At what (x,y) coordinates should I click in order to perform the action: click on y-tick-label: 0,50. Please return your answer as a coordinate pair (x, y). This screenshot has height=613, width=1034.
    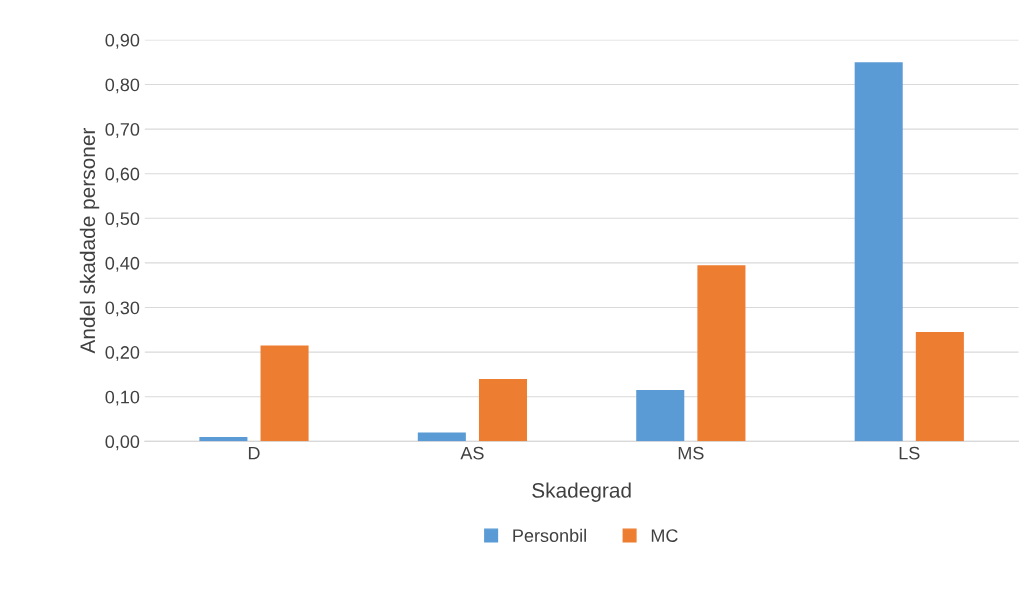
    Looking at the image, I should click on (122, 220).